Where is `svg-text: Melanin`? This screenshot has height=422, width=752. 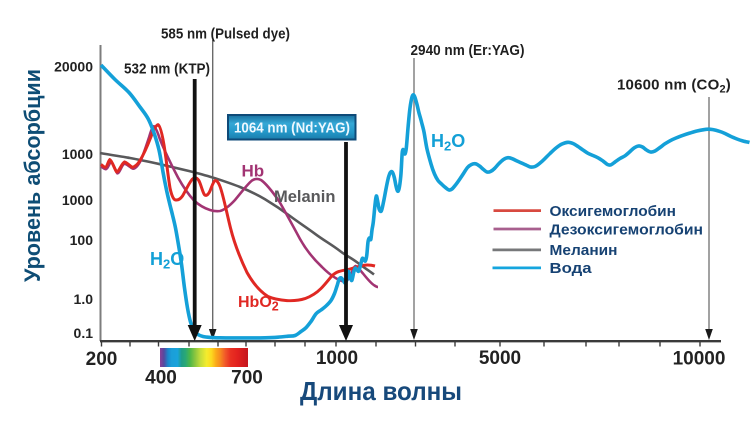
svg-text: Melanin is located at coordinates (304, 197).